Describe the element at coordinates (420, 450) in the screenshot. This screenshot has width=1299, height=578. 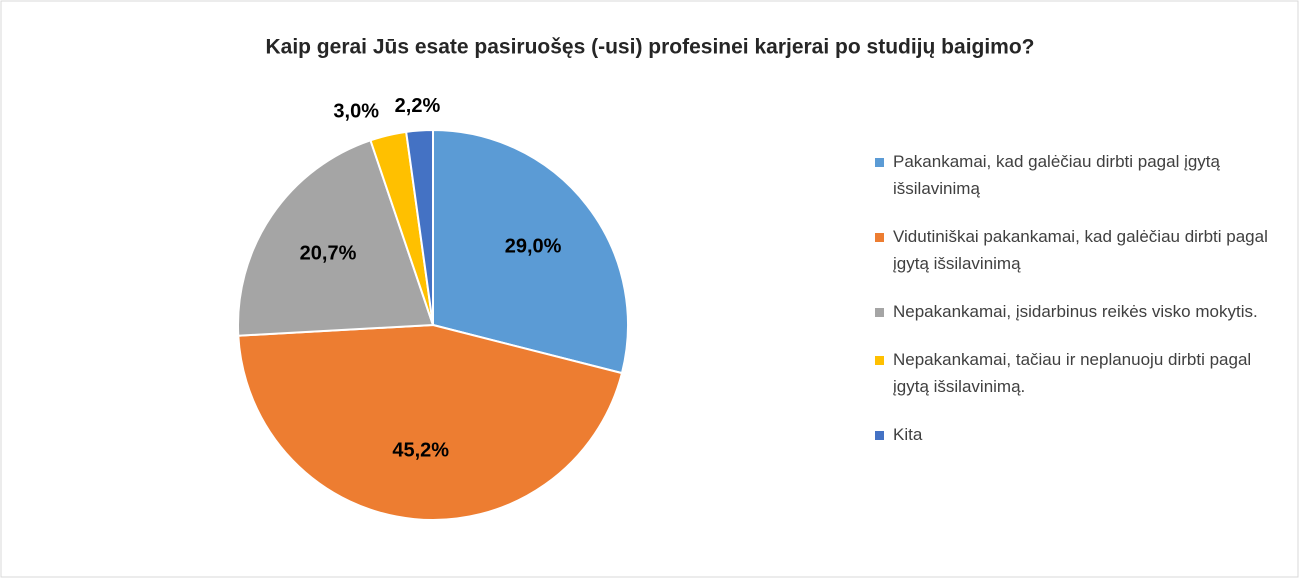
I see `data-label: 45,2%` at that location.